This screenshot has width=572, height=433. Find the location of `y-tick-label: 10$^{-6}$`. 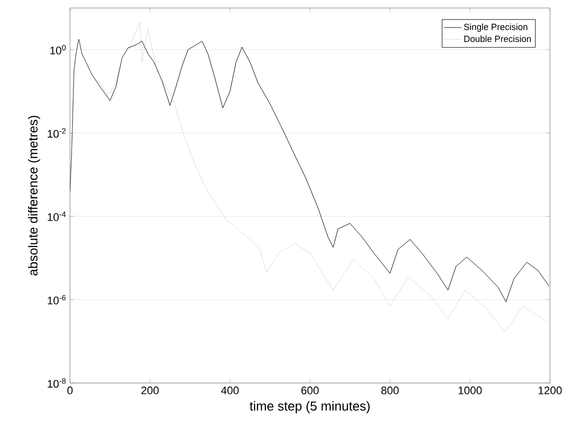

y-tick-label: 10$^{-6}$ is located at coordinates (57, 299).